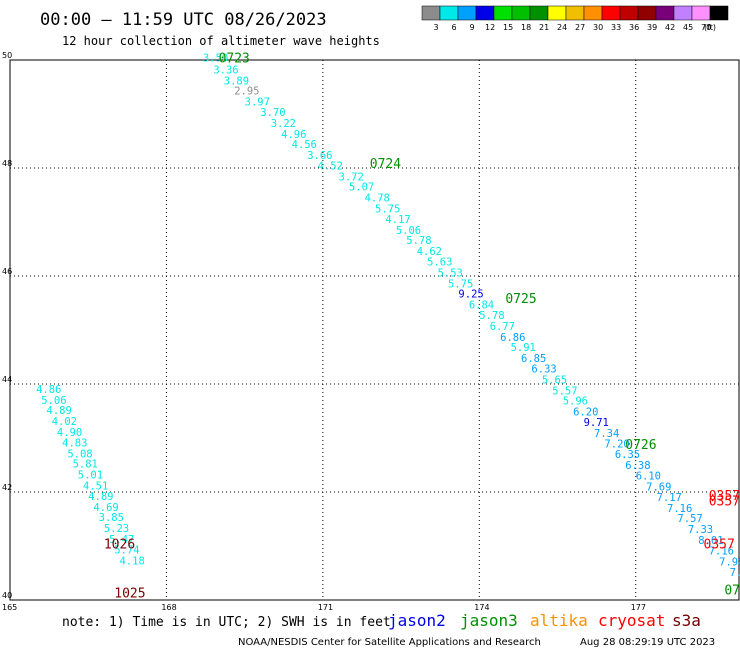 The image size is (740, 650). Describe the element at coordinates (236, 81) in the screenshot. I see `swh-value-label: 3.89` at that location.